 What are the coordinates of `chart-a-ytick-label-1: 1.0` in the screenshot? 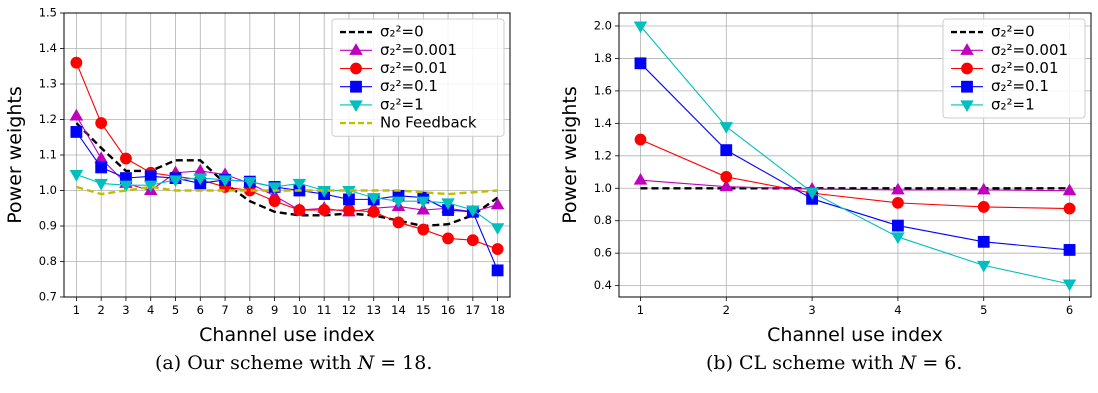 It's located at (48, 190).